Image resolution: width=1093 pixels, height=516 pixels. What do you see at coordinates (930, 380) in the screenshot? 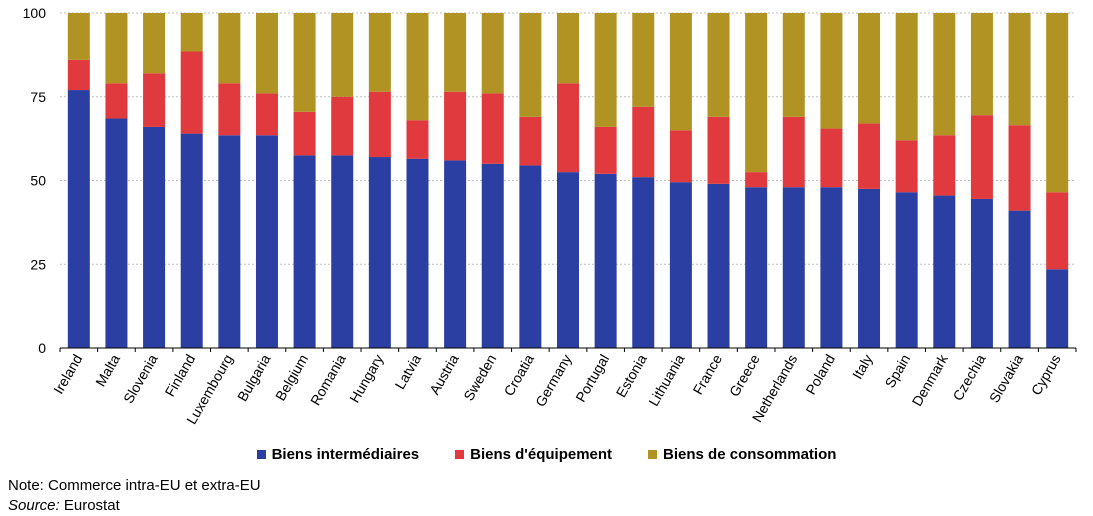
I see `x-tick-label: Denmark` at bounding box center [930, 380].